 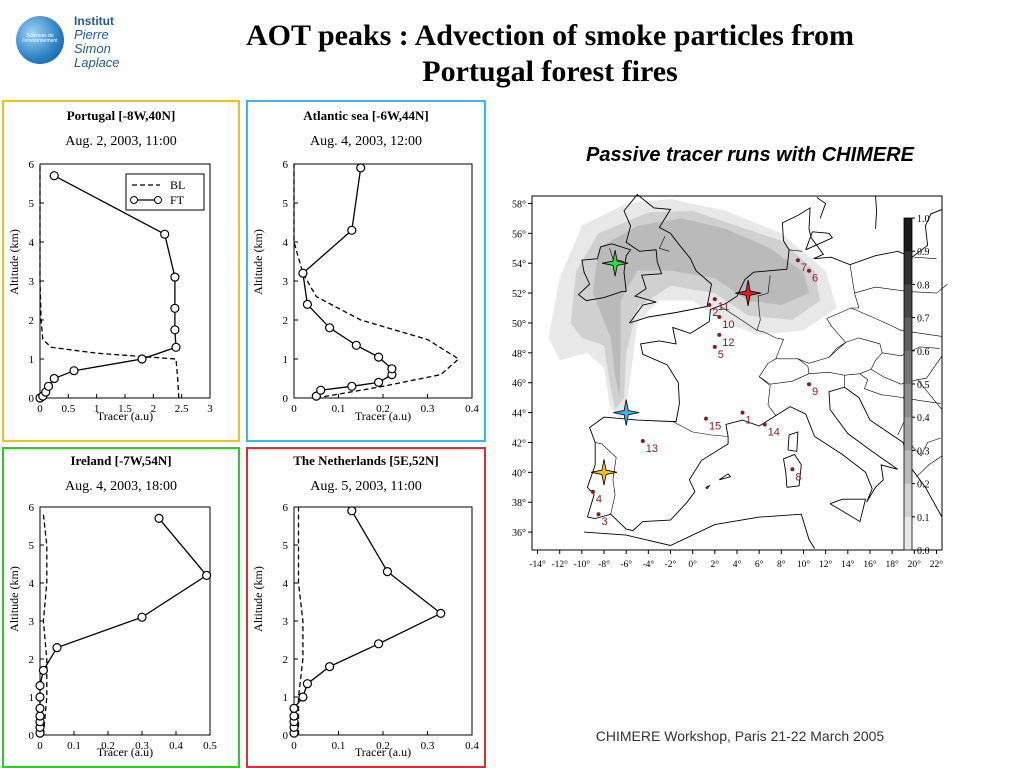 I want to click on lon-tick-label: 12°, so click(x=826, y=564).